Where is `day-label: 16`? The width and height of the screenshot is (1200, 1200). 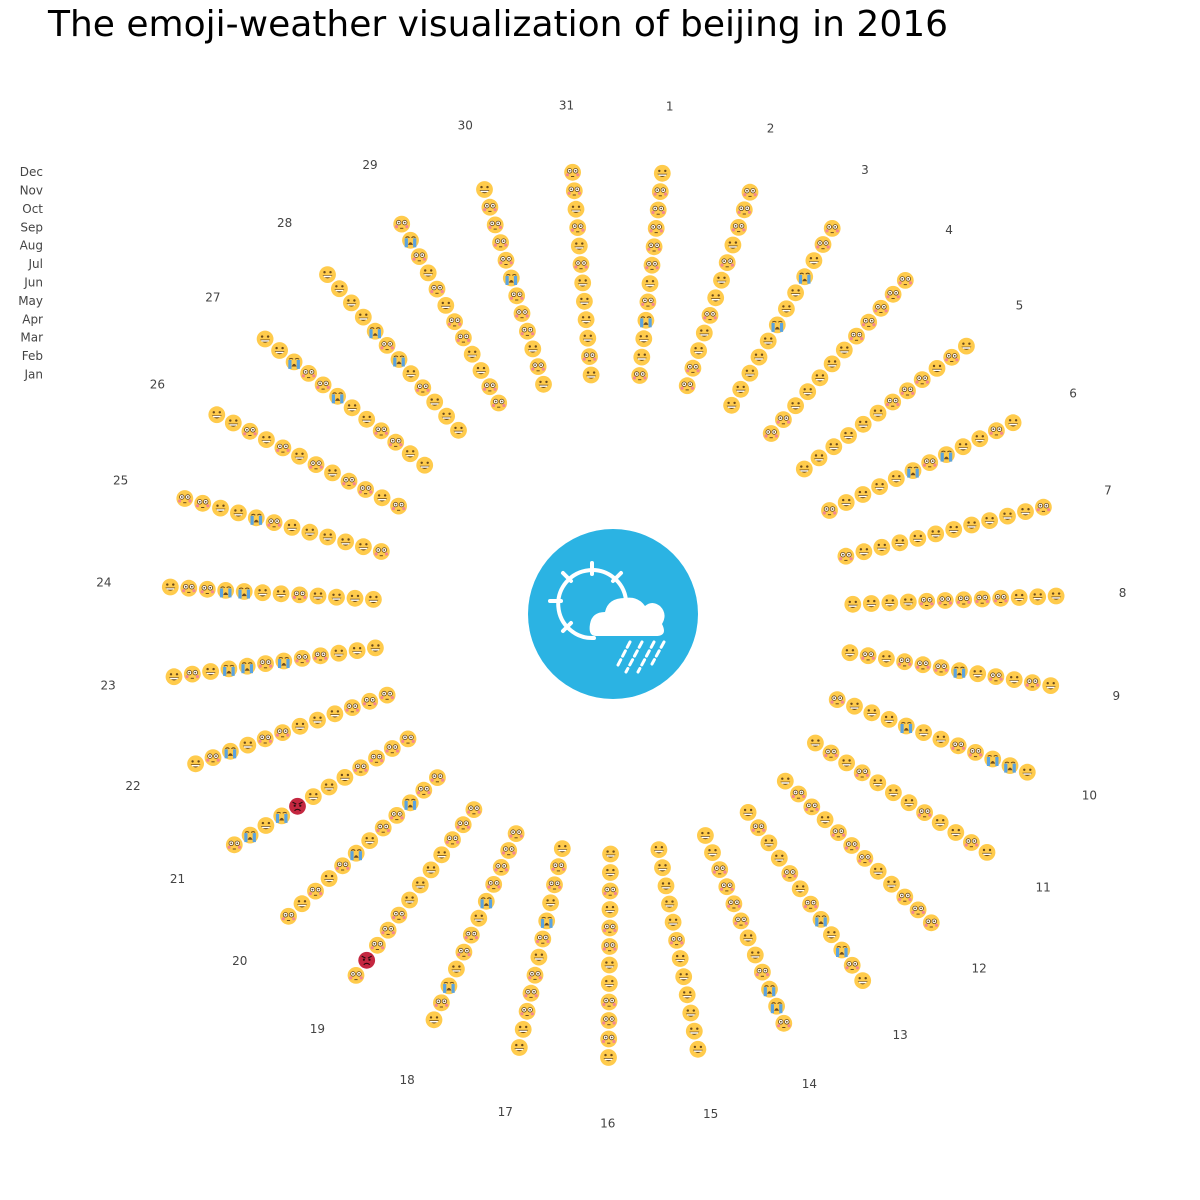 day-label: 16 is located at coordinates (607, 1124).